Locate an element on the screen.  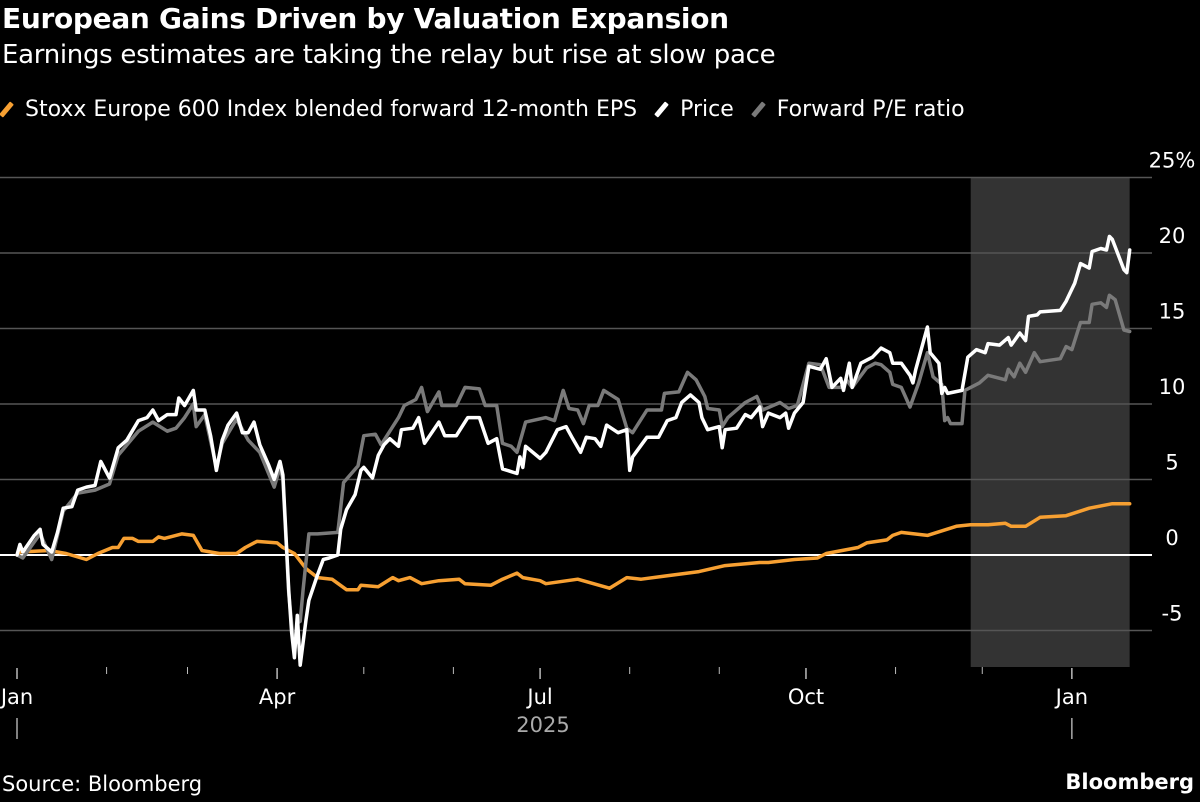
x-tick-label: Oct is located at coordinates (806, 697).